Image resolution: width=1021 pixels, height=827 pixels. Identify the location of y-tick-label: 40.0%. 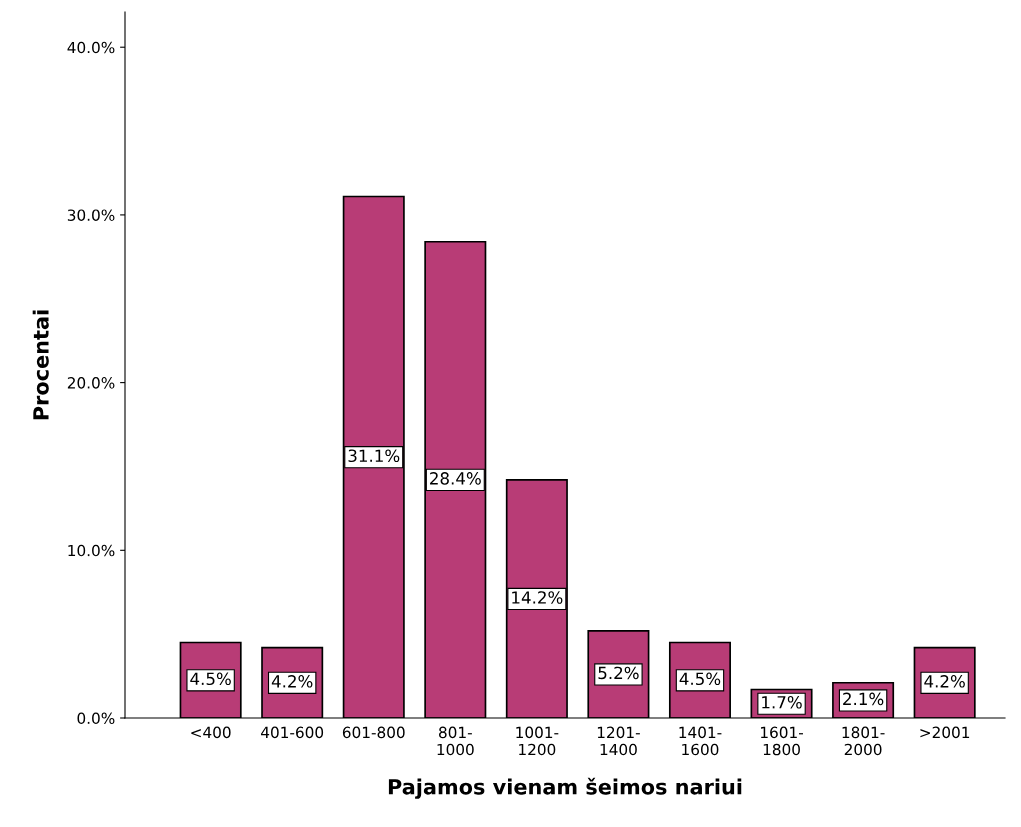
(91, 47).